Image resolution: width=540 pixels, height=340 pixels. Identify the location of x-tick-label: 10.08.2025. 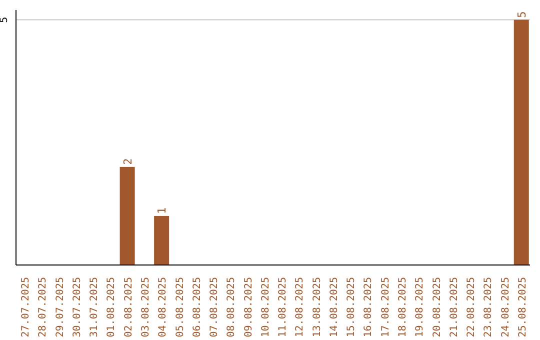
(266, 307).